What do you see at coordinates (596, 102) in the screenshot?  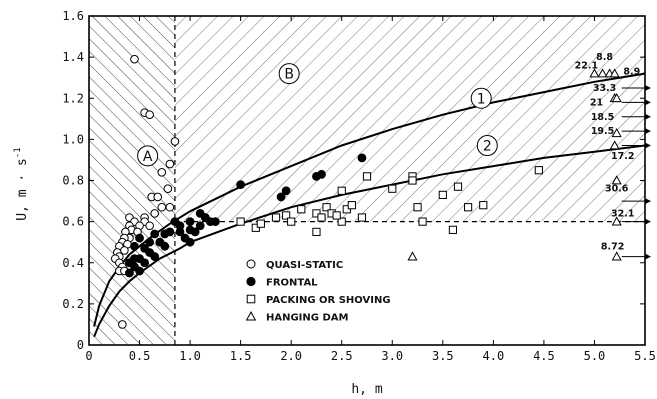 I see `annotation-label: 21` at bounding box center [596, 102].